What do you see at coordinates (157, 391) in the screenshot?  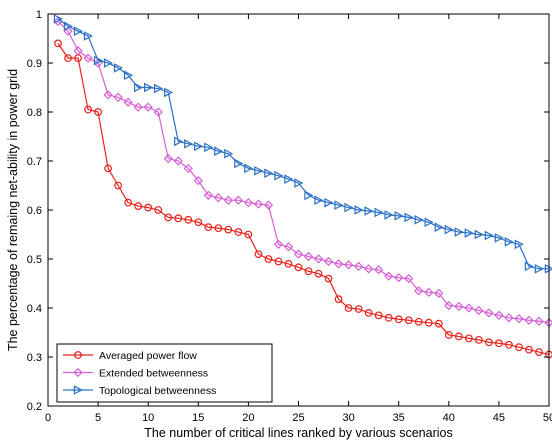 I see `legend-label: Topological betweenness` at bounding box center [157, 391].